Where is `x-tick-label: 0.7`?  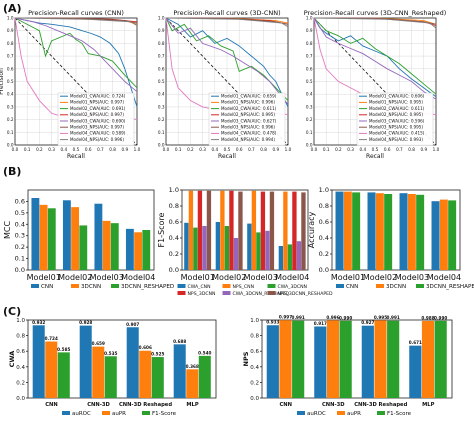 x-tick-label: 0.7 is located at coordinates (251, 149).